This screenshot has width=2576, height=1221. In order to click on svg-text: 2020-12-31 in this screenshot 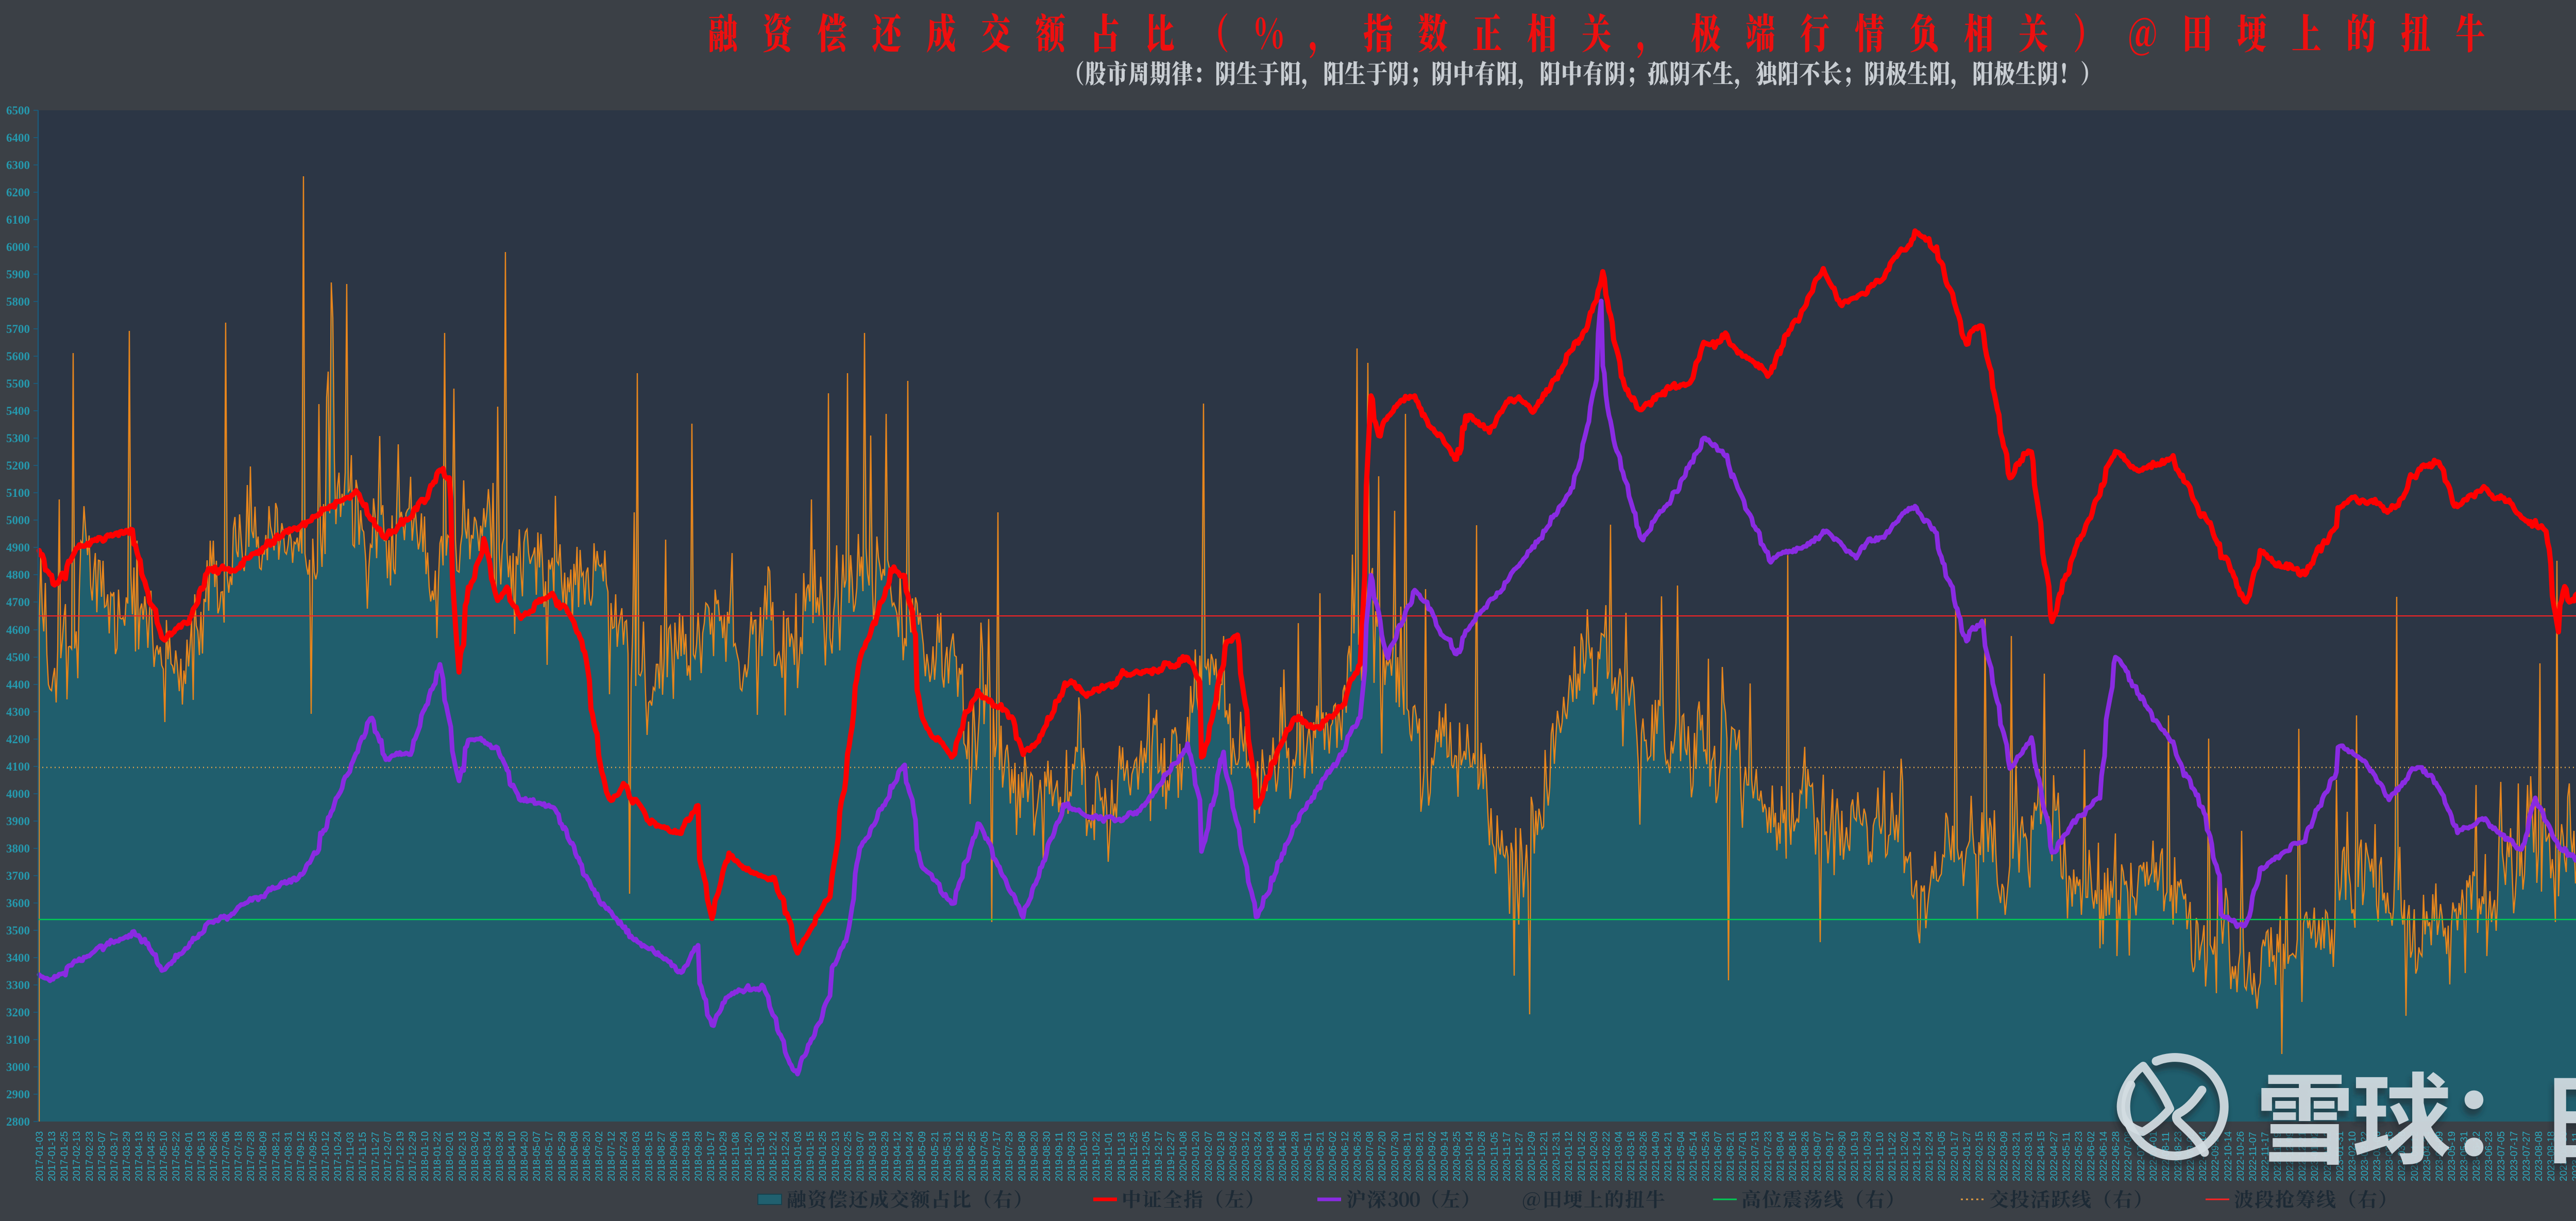, I will do `click(1556, 1156)`.